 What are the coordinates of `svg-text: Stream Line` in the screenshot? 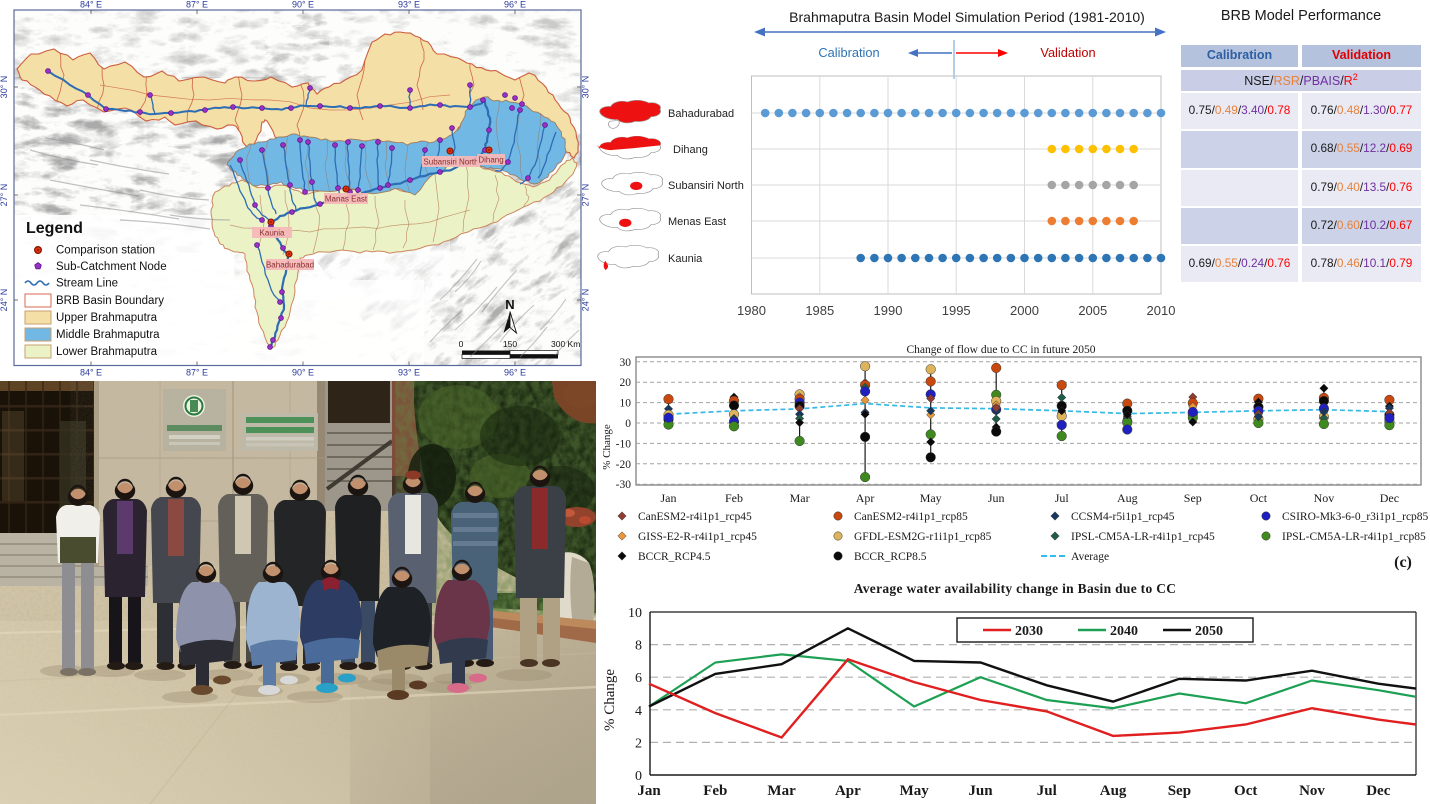 It's located at (87, 284).